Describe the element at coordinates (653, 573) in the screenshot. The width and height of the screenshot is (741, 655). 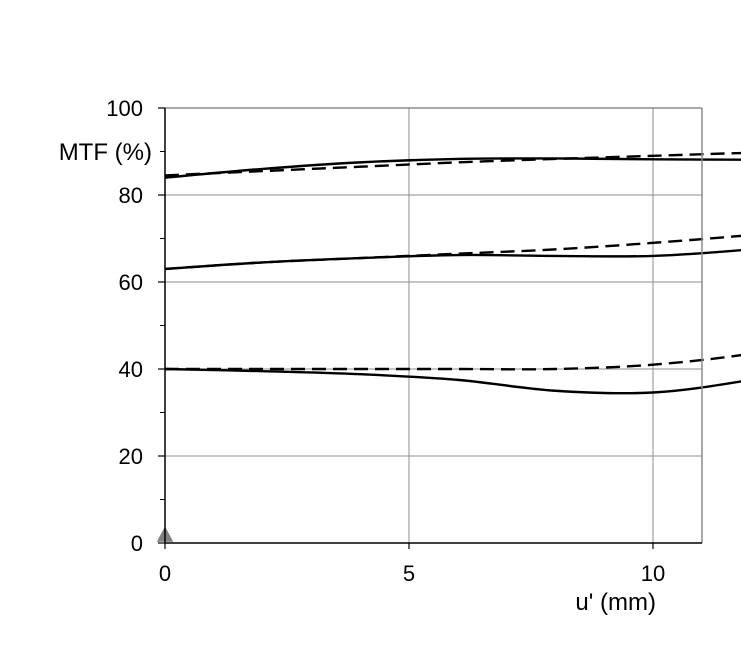
I see `x-tick-label: 10` at that location.